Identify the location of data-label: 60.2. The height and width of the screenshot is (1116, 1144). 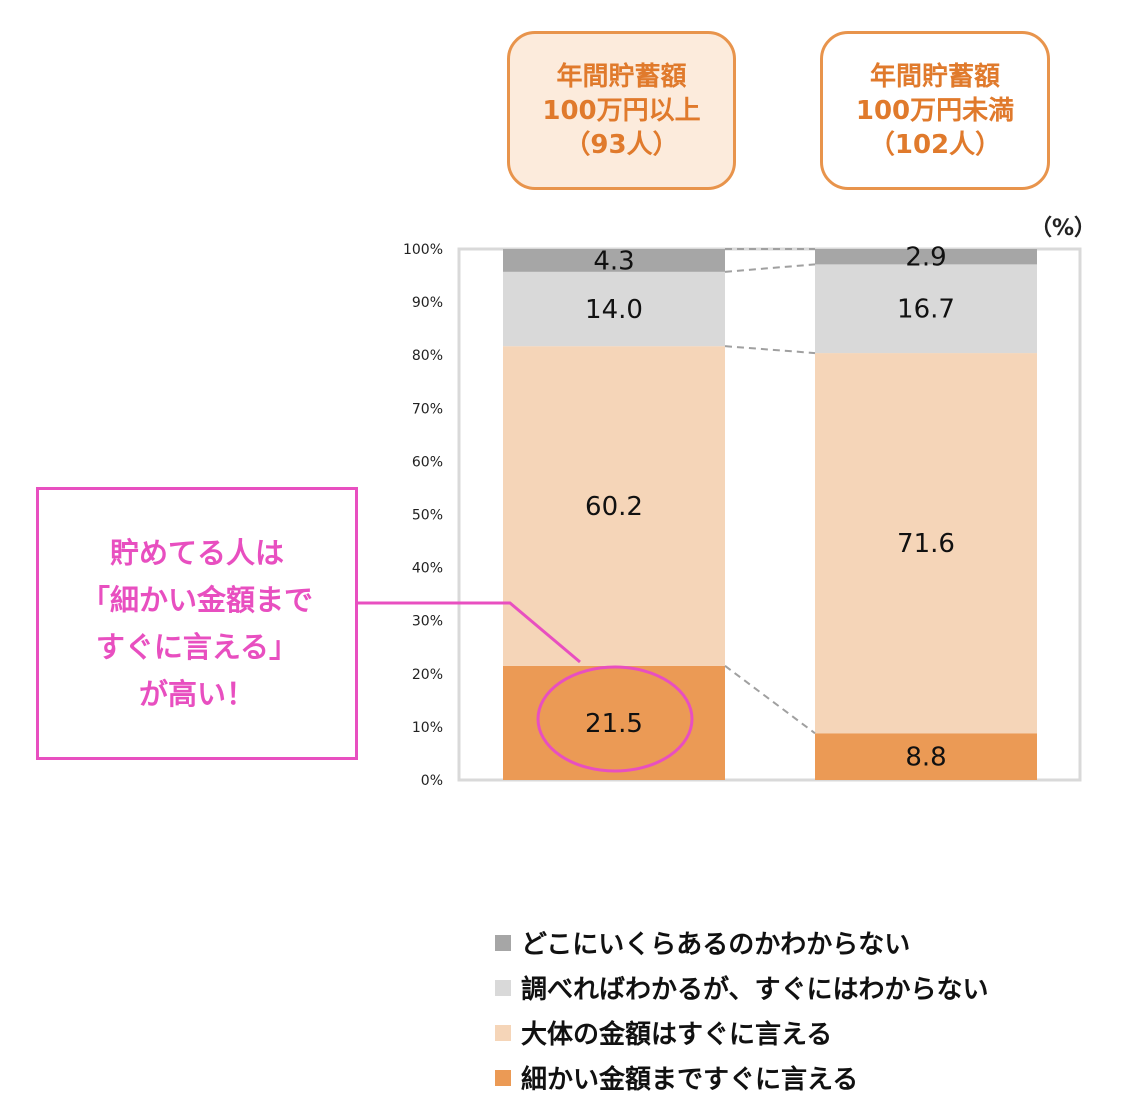
(614, 507).